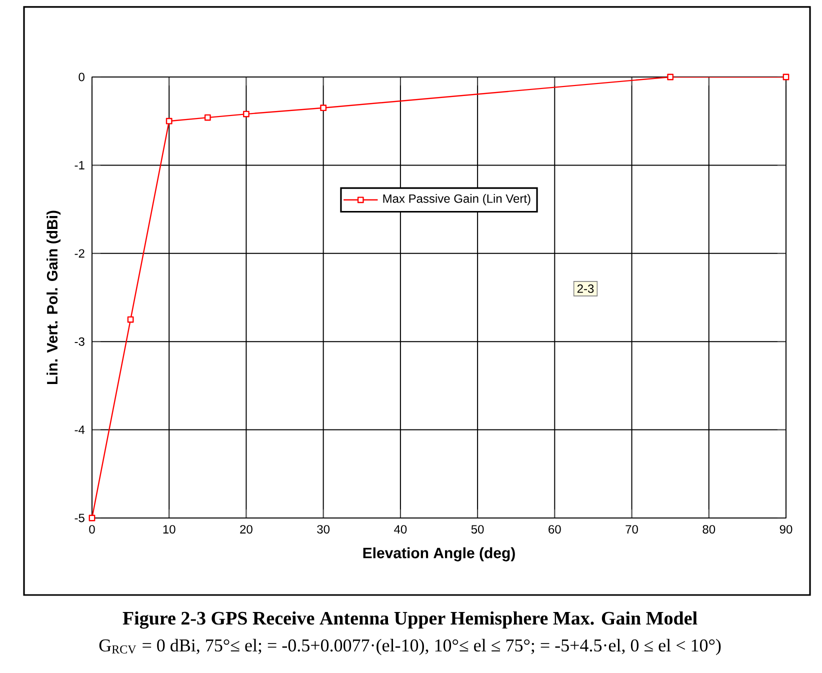 This screenshot has width=822, height=673. I want to click on x-tick-label: 80, so click(709, 529).